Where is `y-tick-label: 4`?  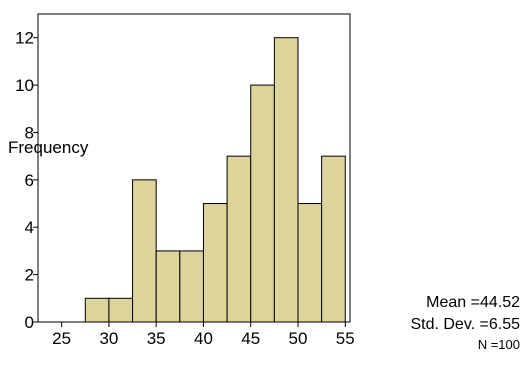
y-tick-label: 4 is located at coordinates (29, 227).